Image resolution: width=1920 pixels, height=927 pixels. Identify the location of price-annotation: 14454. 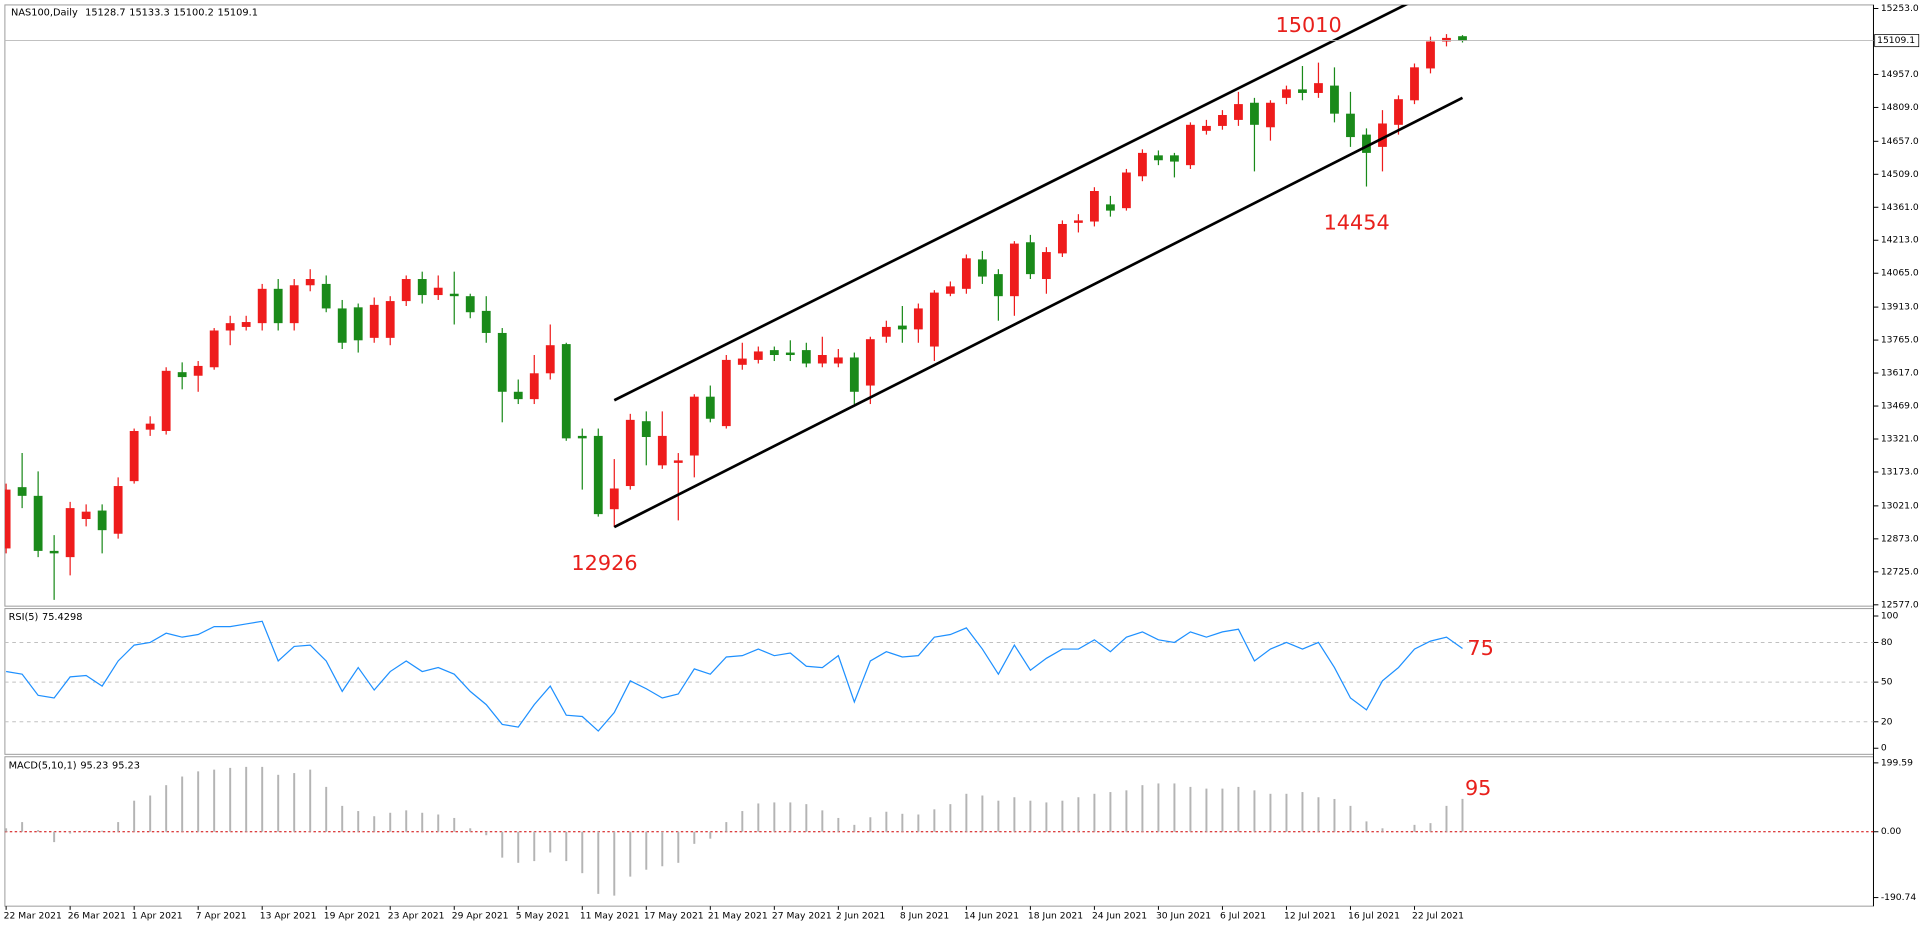
(1357, 222).